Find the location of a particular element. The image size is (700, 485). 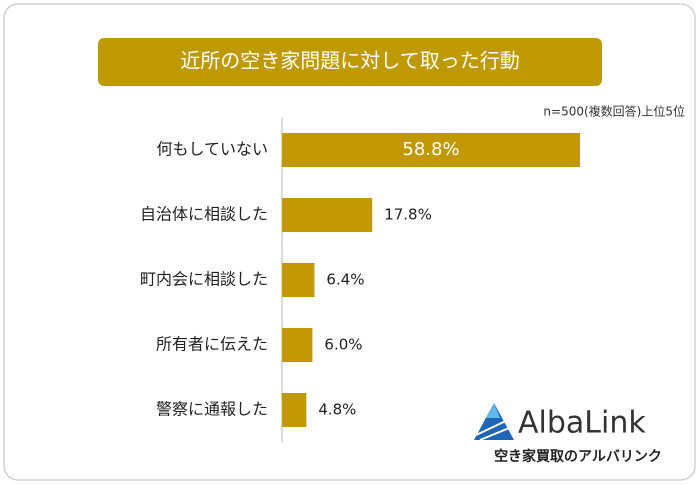

value-label: 17.8% is located at coordinates (408, 215).